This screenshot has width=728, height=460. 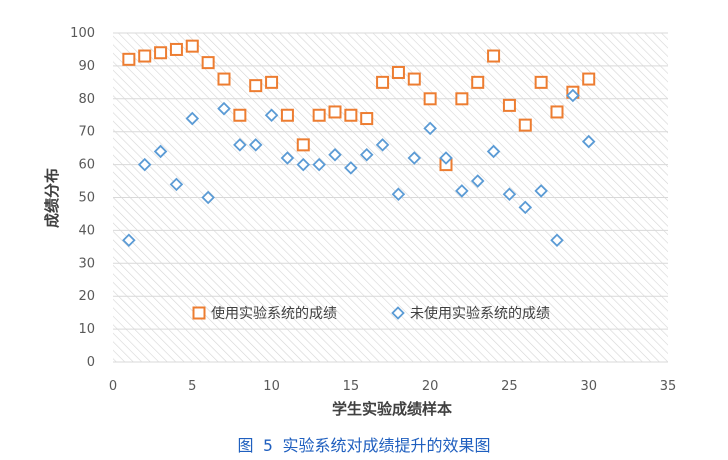 What do you see at coordinates (371, 313) in the screenshot?
I see `legend: 使用实验系统的成绩 未使用实验系统的成绩` at bounding box center [371, 313].